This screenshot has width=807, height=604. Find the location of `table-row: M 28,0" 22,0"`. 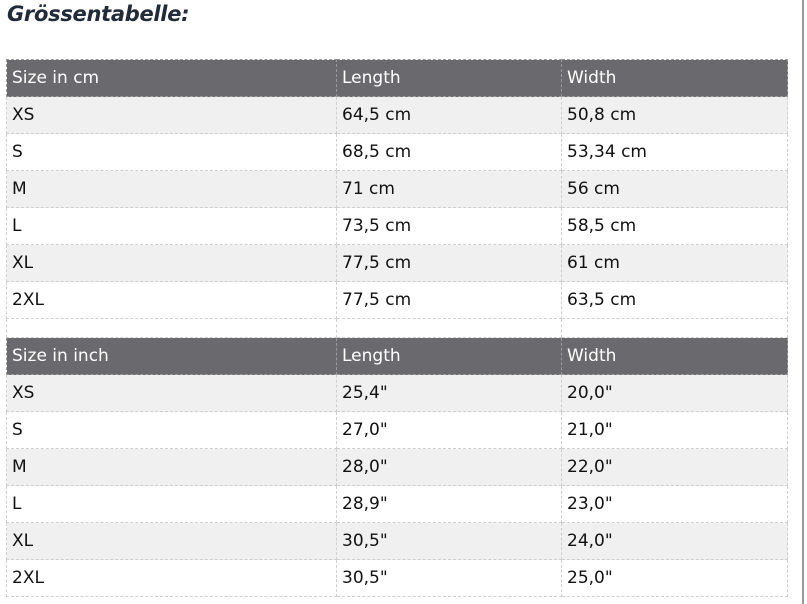

table-row: M 28,0" 22,0" is located at coordinates (397, 467).